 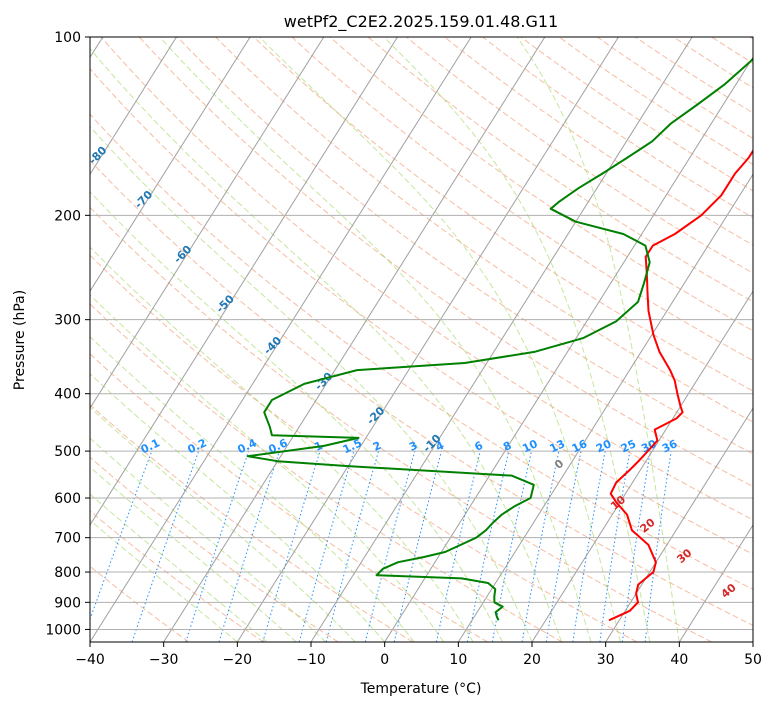 I want to click on x-tick-label: −30, so click(x=164, y=660).